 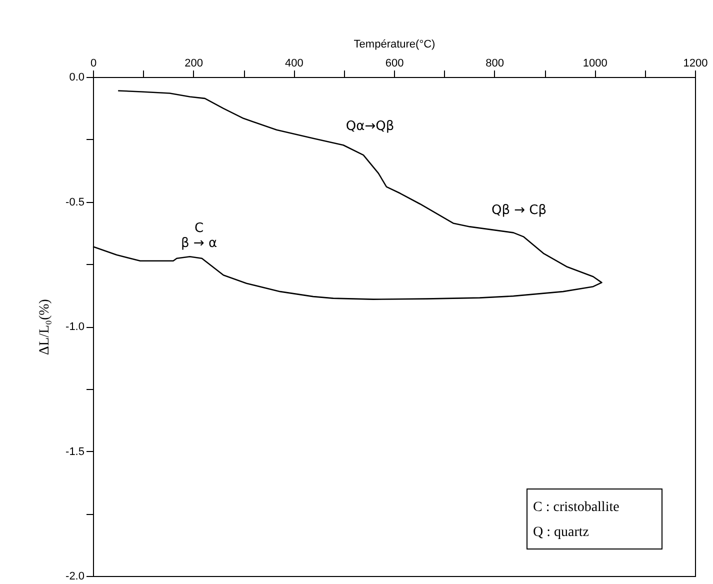 I want to click on x-axis-title: Température(°C), so click(x=395, y=44).